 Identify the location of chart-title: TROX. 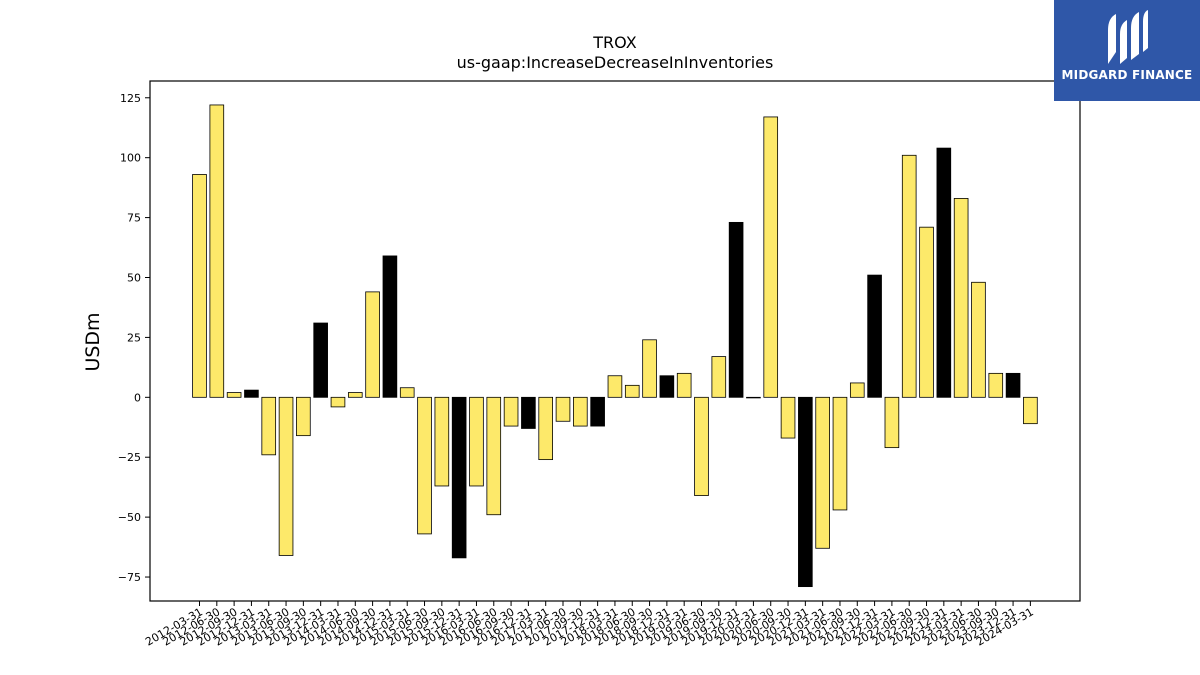
(614, 42).